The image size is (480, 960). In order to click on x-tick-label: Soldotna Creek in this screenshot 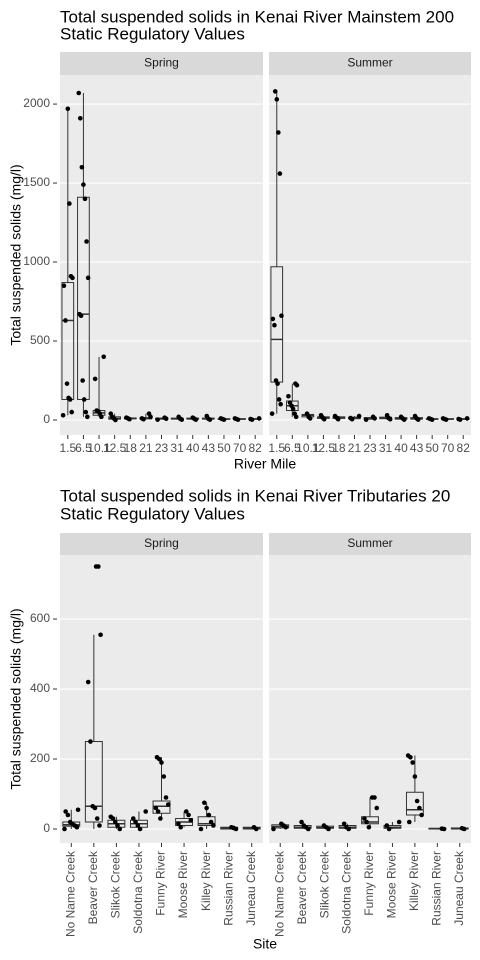, I will do `click(347, 892)`.